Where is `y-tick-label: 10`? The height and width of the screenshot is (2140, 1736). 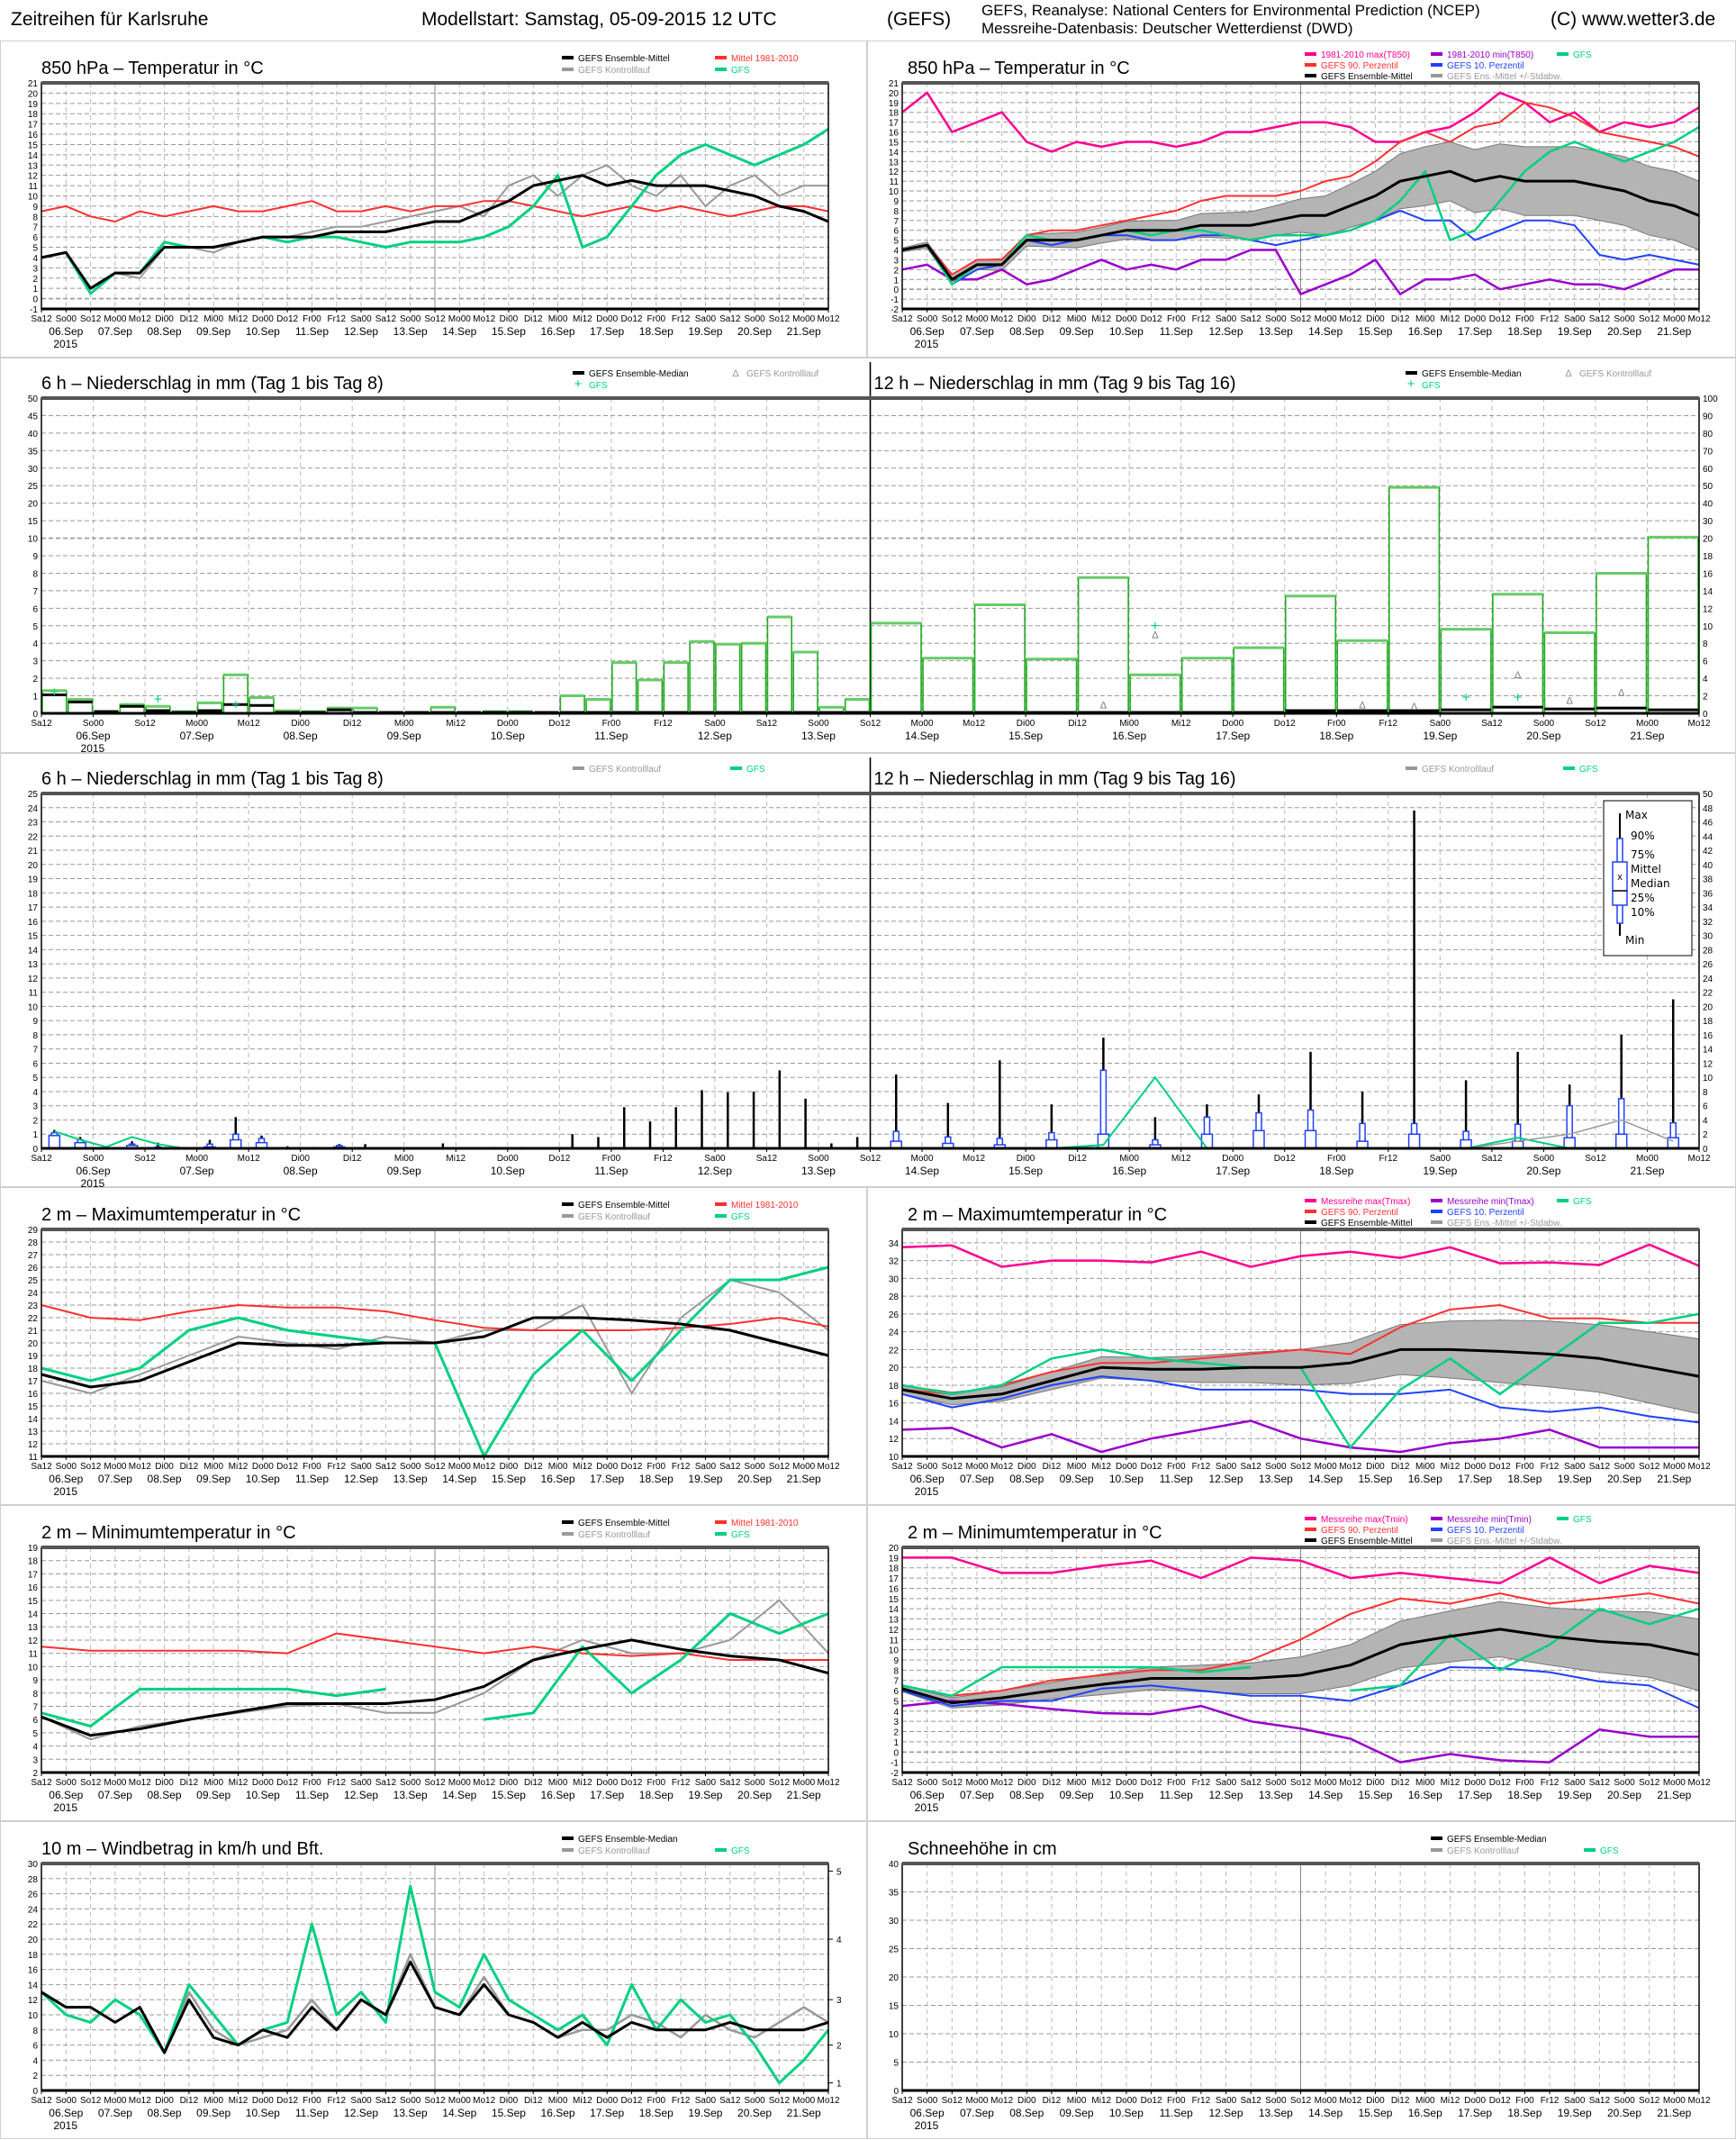
y-tick-label: 10 is located at coordinates (33, 198).